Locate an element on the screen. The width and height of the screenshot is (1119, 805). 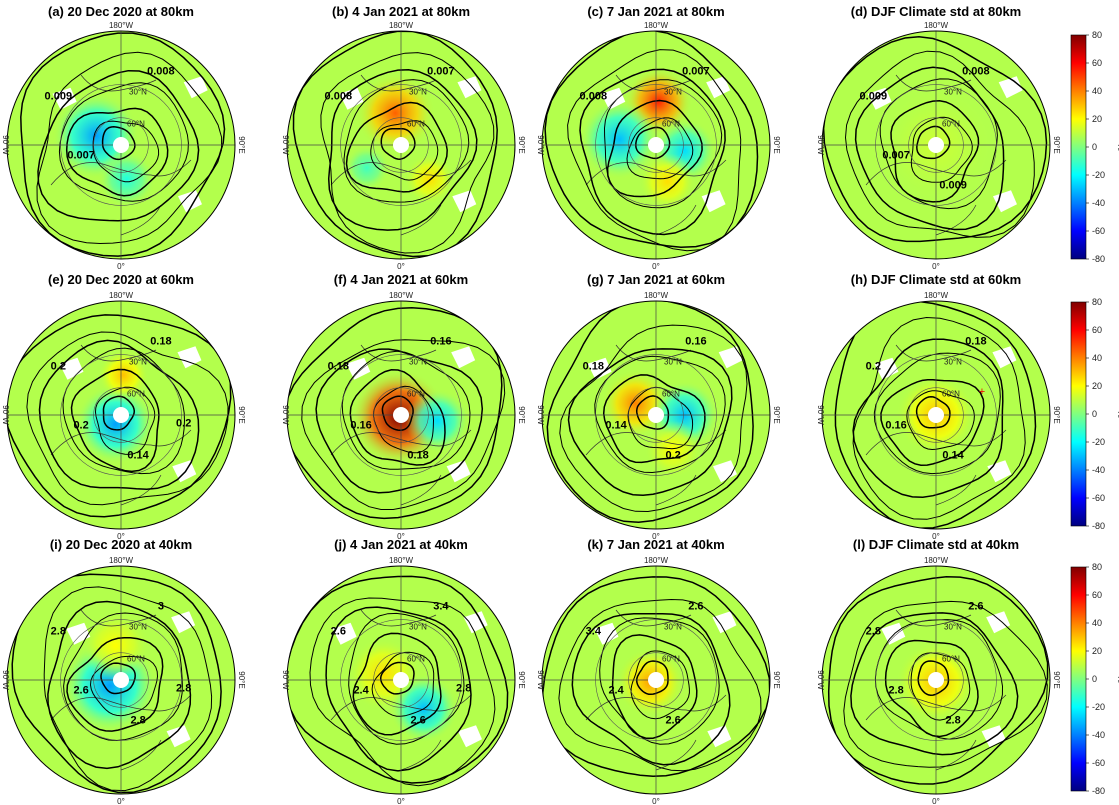
panel-title: (k) 7 Jan 2021 at 40km is located at coordinates (655, 544).